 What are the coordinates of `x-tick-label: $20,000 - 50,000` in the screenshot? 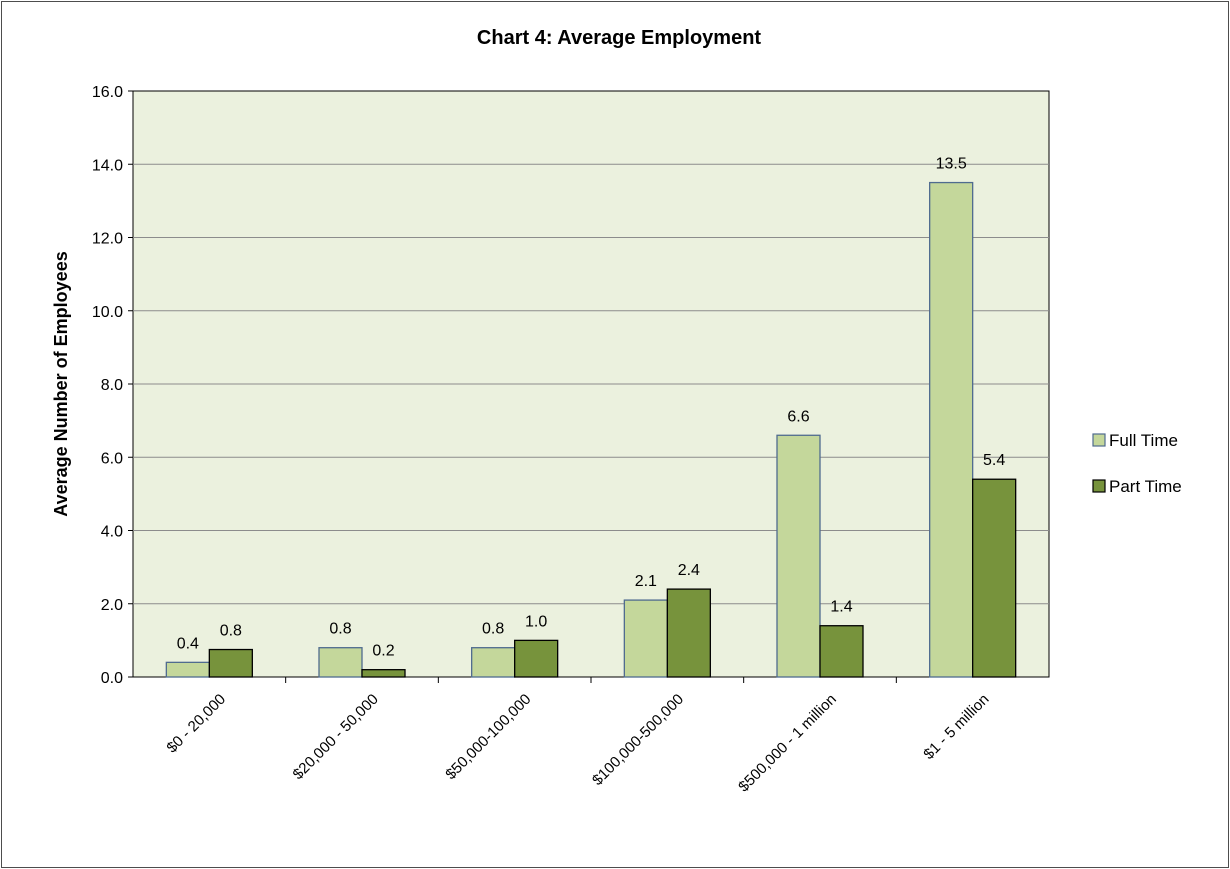 It's located at (336, 737).